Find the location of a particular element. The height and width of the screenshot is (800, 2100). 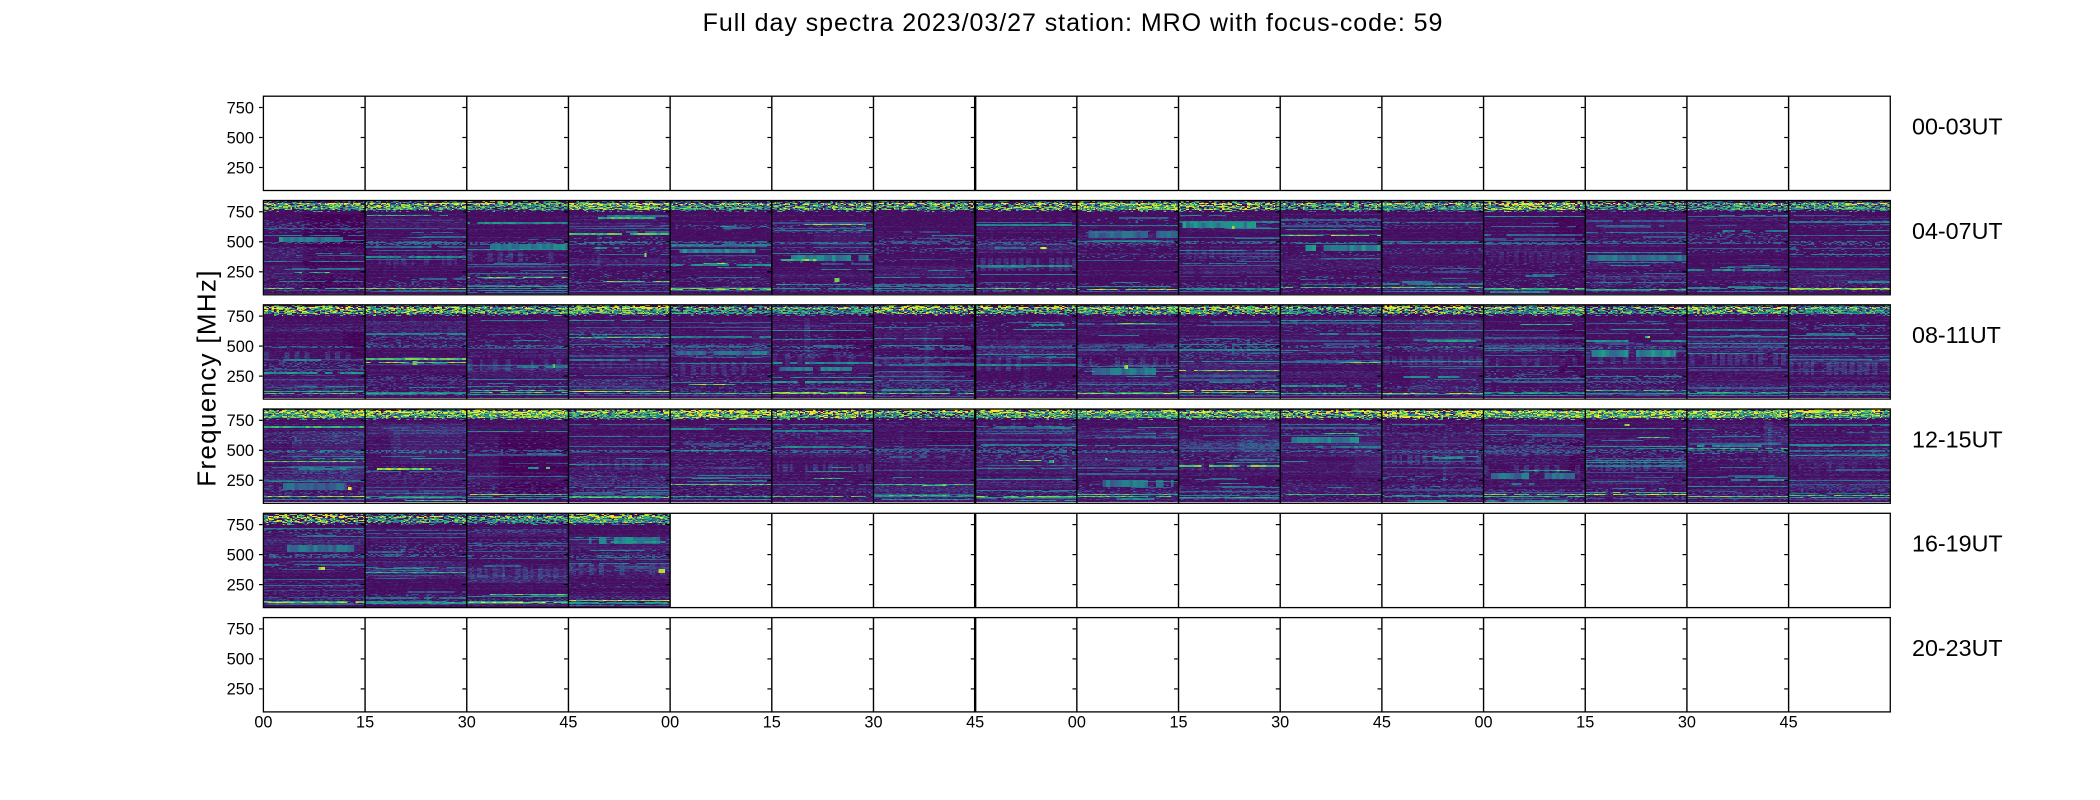

svg-text: Frequency [MHz] is located at coordinates (207, 377).